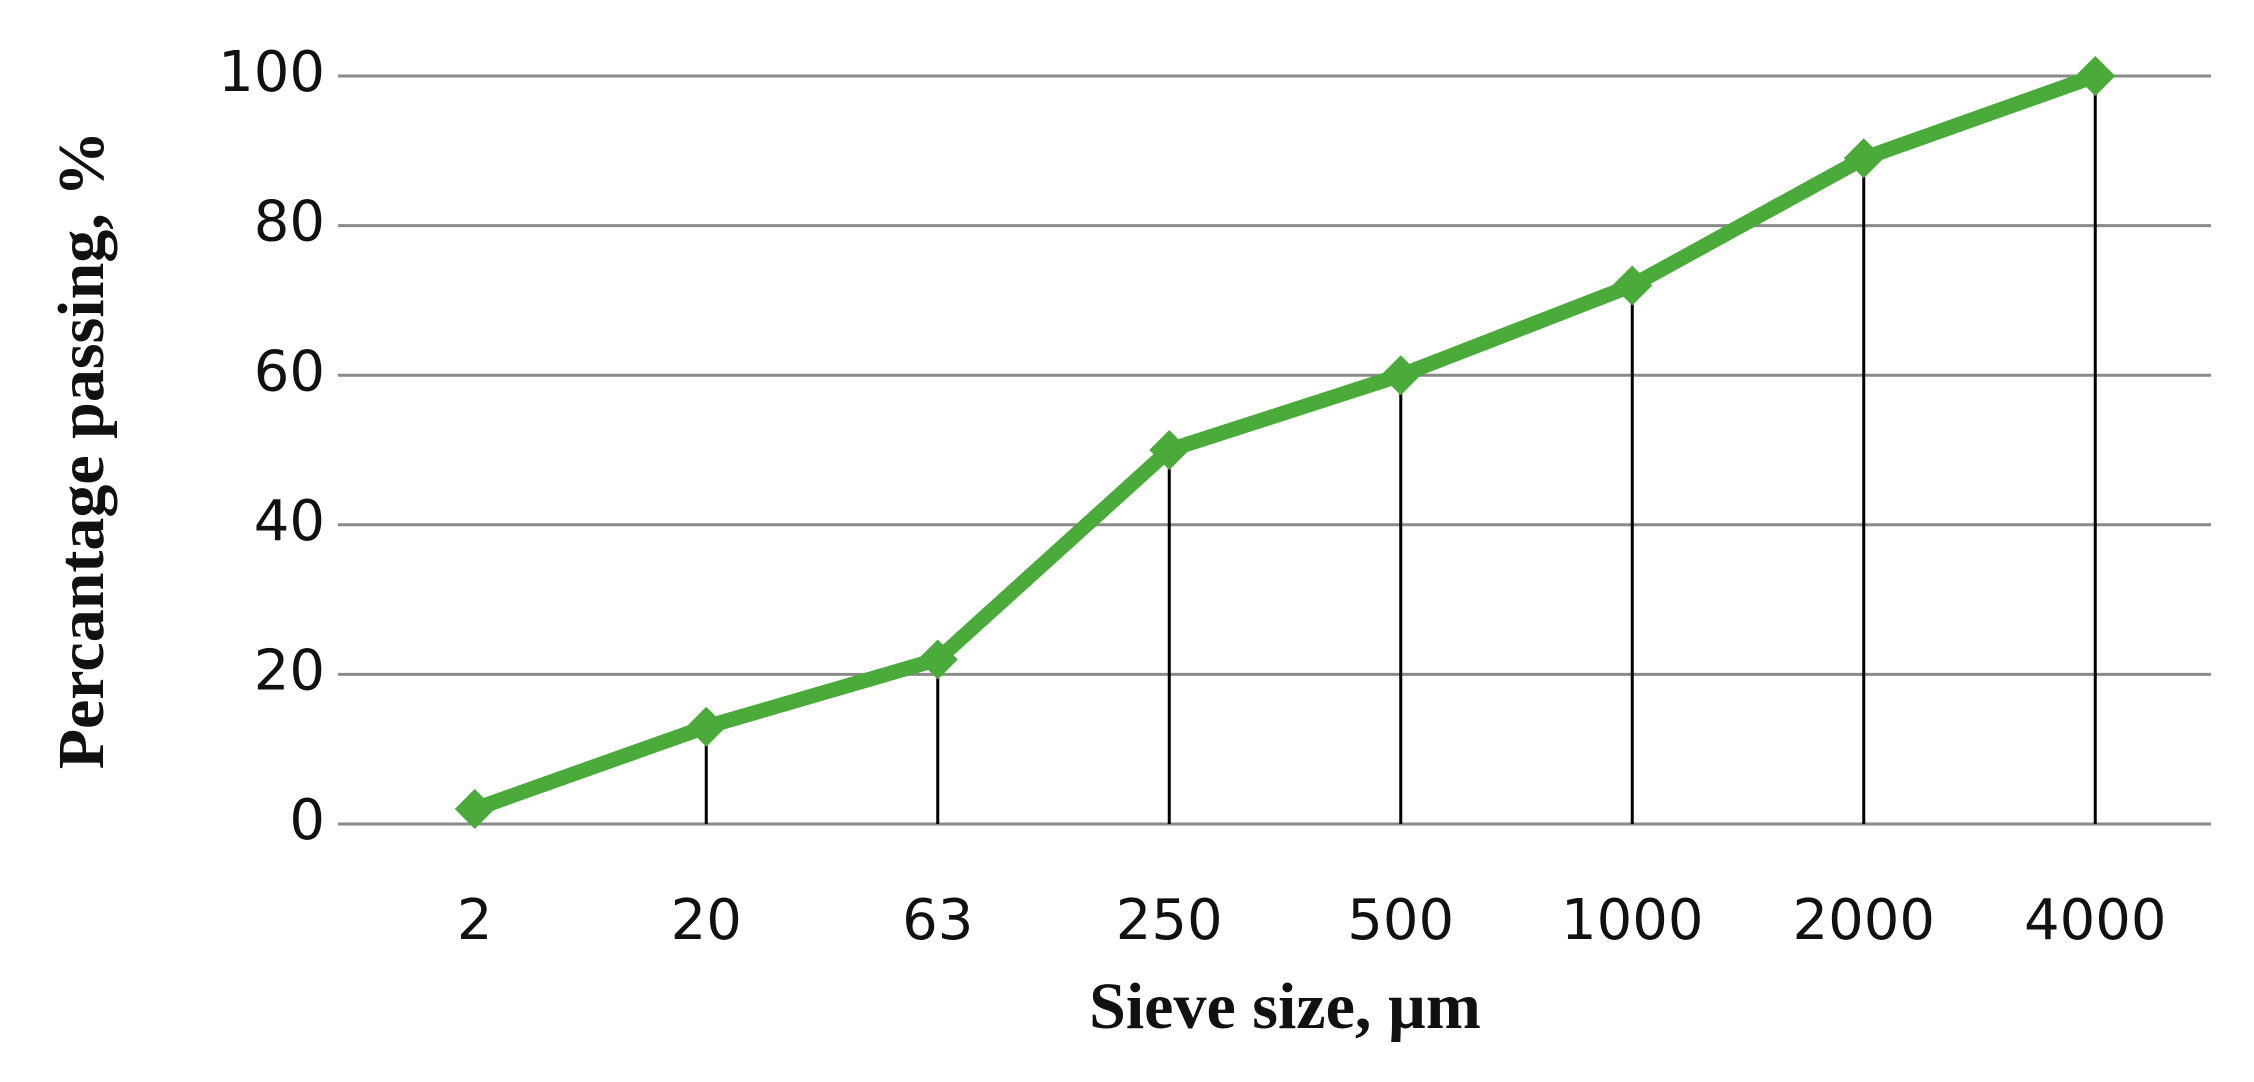 This screenshot has height=1082, width=2254. I want to click on y-tick-label: 20, so click(289, 671).